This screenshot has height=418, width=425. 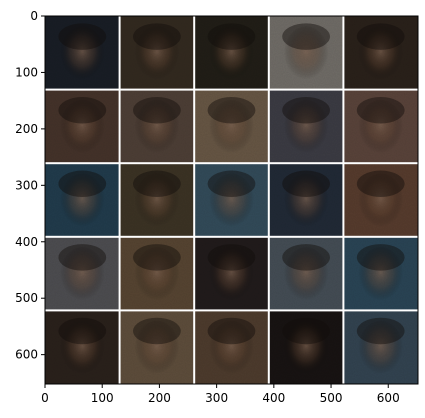 What do you see at coordinates (388, 398) in the screenshot?
I see `x-tick-label: 600` at bounding box center [388, 398].